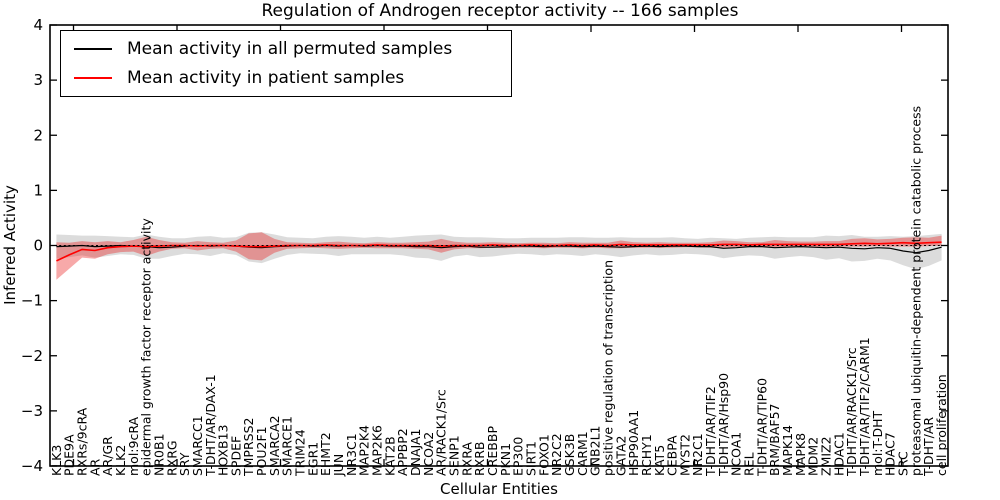  I want to click on x-category-label: positive regulation of transcription, so click(607, 368).